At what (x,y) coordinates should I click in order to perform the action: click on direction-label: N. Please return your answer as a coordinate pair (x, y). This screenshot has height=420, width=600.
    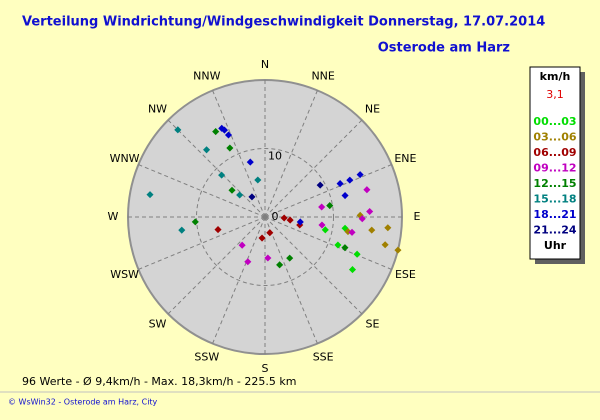
    Looking at the image, I should click on (265, 64).